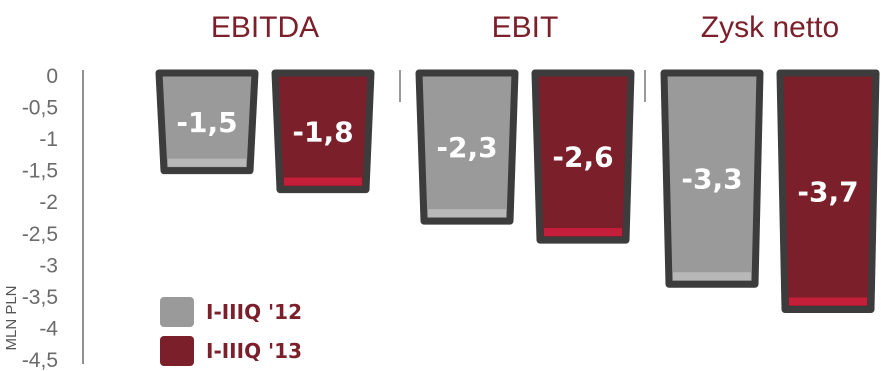 This screenshot has height=371, width=881. I want to click on bar-value-label: -1,8, so click(322, 131).